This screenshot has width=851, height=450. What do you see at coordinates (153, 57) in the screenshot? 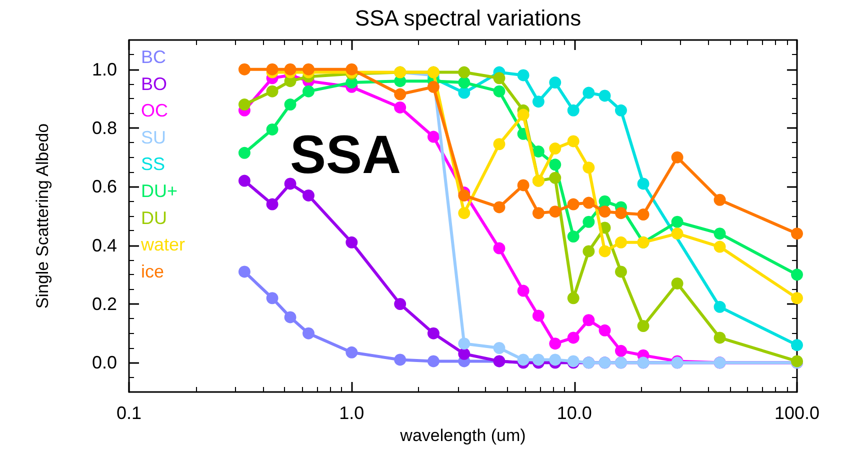
I see `text: BC` at bounding box center [153, 57].